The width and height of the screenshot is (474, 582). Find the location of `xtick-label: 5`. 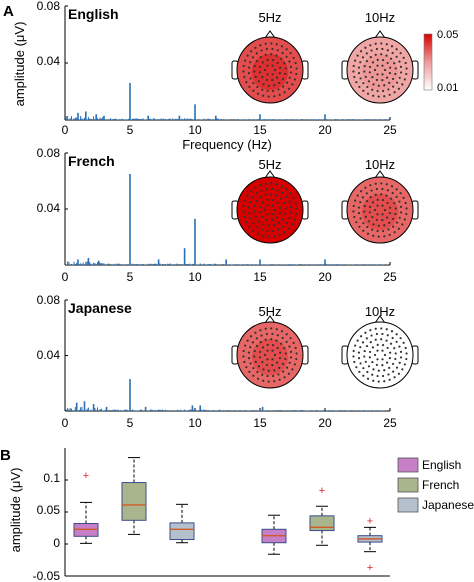

xtick-label: 5 is located at coordinates (130, 130).